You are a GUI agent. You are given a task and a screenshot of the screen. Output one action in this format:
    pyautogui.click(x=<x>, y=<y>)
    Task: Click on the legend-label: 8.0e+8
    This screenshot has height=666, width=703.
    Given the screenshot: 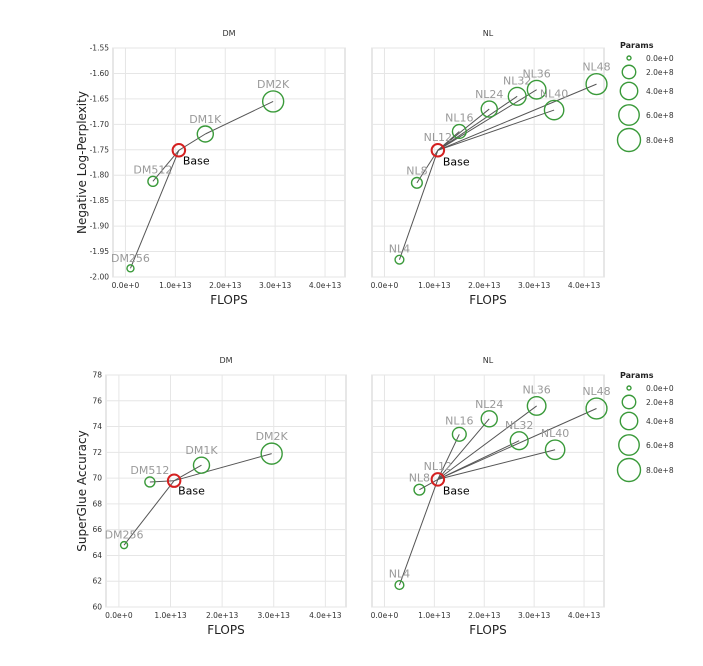 What is the action you would take?
    pyautogui.click(x=660, y=140)
    